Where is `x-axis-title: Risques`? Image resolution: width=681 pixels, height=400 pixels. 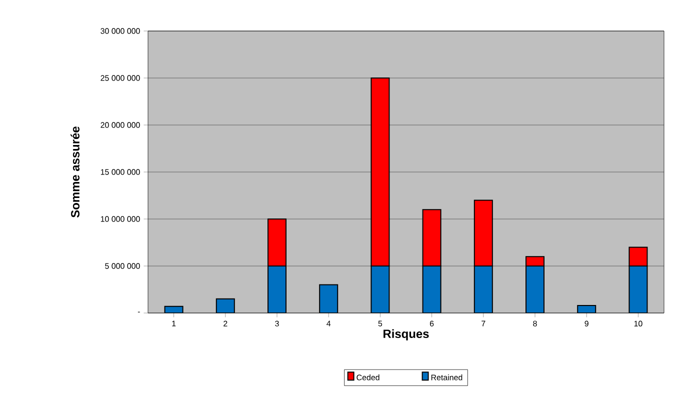
x-axis-title: Risques is located at coordinates (406, 334).